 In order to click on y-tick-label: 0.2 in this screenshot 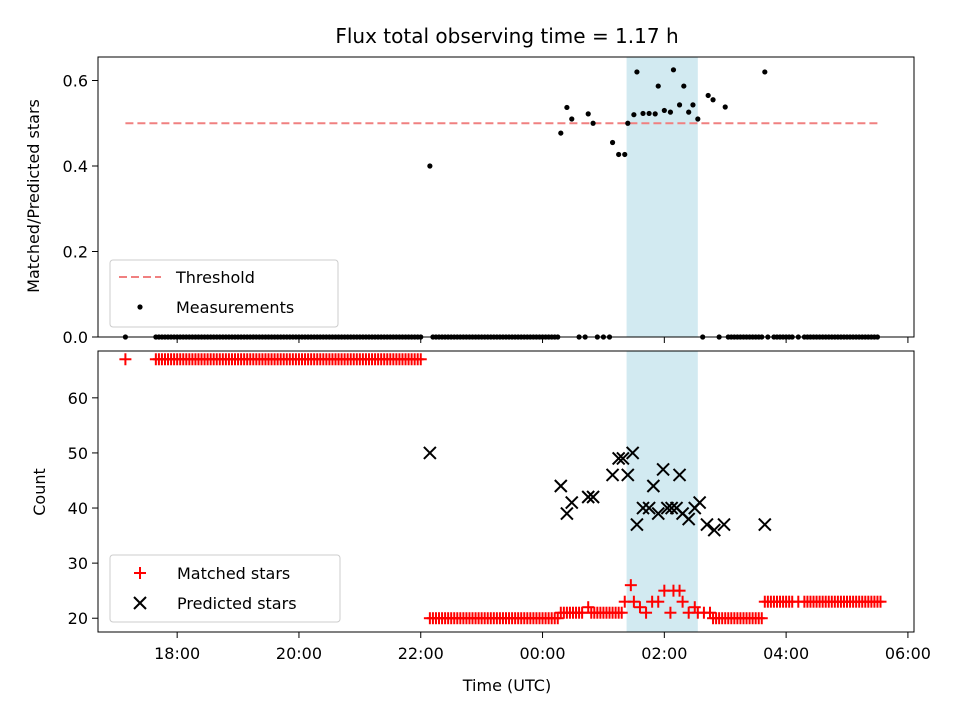, I will do `click(75, 252)`.